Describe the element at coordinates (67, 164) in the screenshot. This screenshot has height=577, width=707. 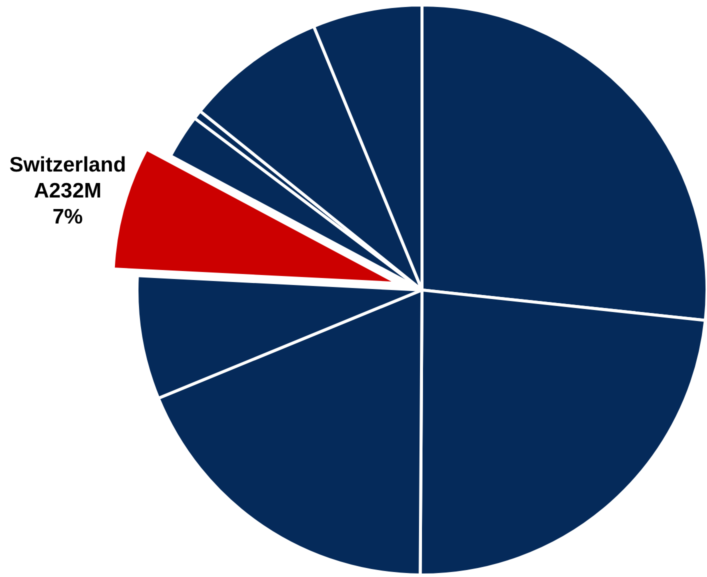
I see `slice-label: Switzerland` at that location.